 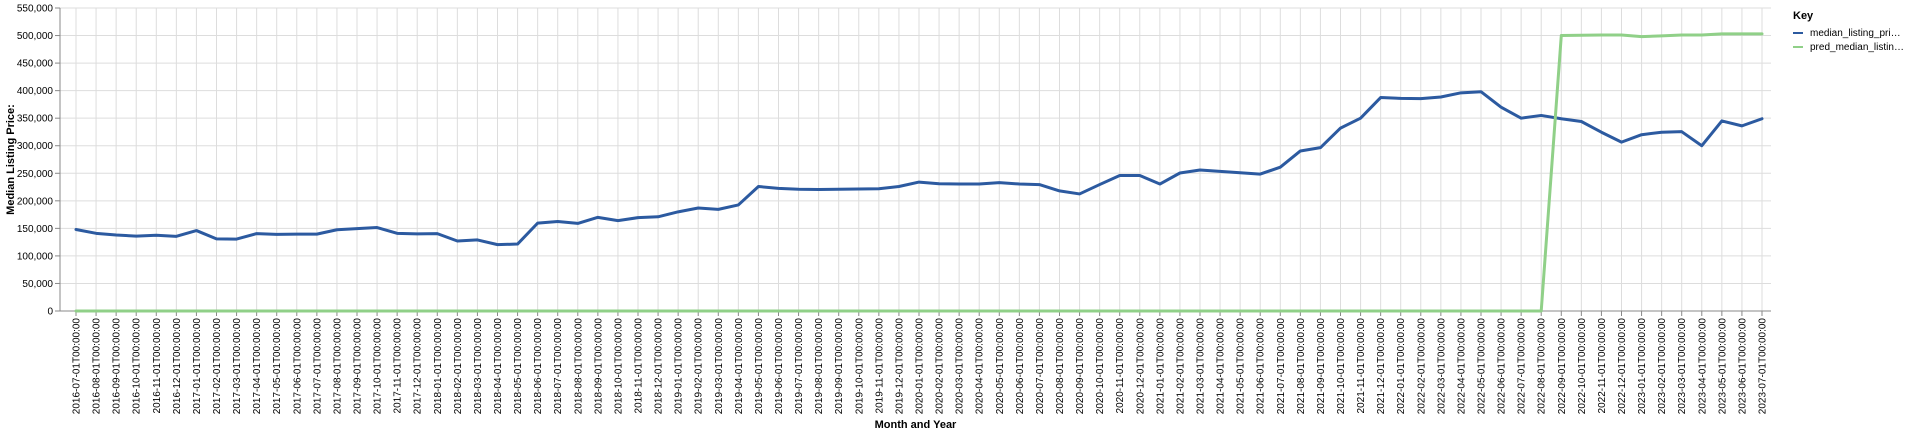 What do you see at coordinates (1341, 366) in the screenshot?
I see `x-tick-label: 2021-10-01T00:00:00` at bounding box center [1341, 366].